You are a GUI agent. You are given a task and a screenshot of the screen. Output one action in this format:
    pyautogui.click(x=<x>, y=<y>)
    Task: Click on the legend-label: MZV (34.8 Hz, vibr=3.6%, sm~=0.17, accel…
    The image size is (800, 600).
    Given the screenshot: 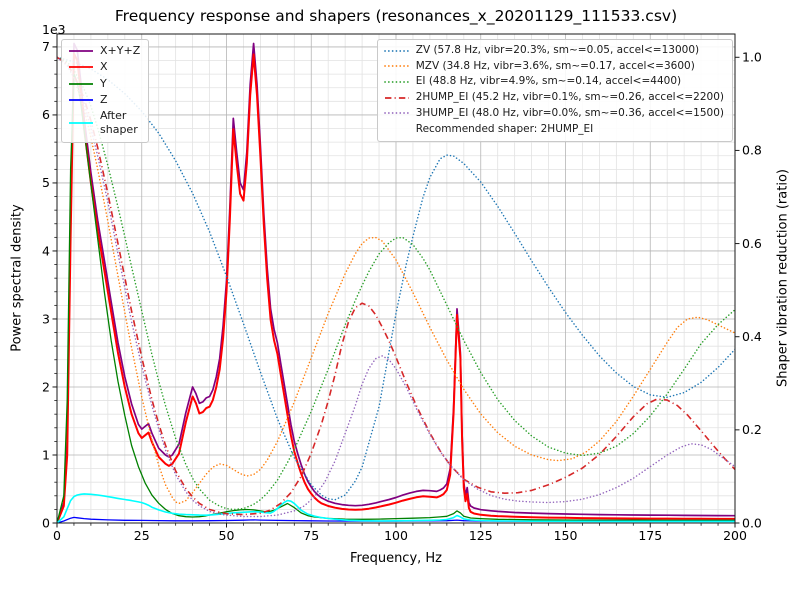 What is the action you would take?
    pyautogui.click(x=555, y=65)
    